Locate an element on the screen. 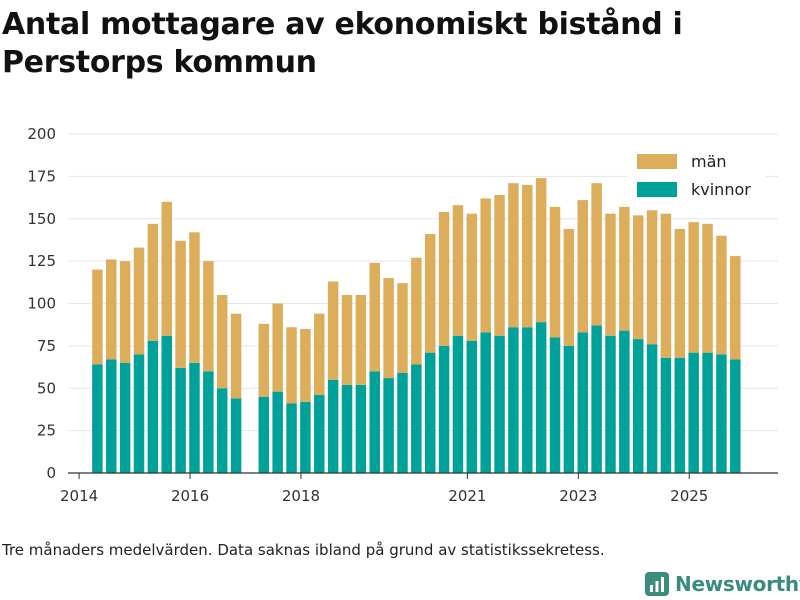  brand-logo: Newsworthy is located at coordinates (722, 584).